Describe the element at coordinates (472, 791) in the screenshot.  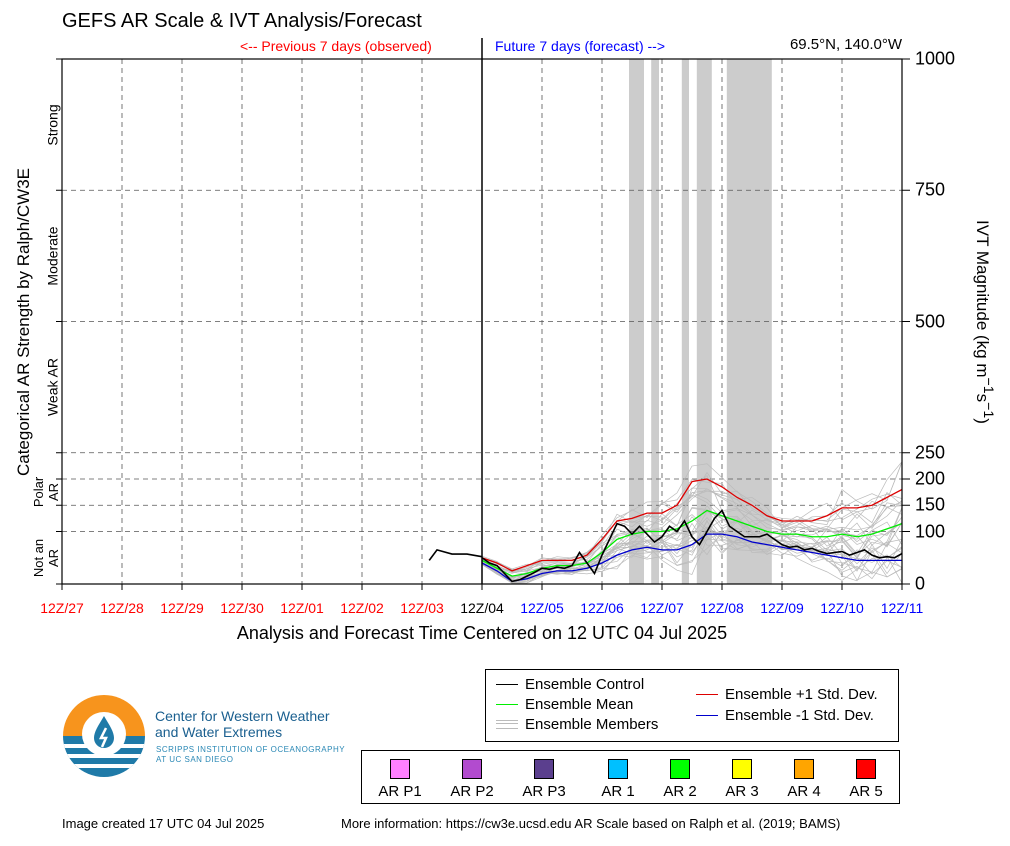
I see `ar-scale-label: AR P2` at that location.